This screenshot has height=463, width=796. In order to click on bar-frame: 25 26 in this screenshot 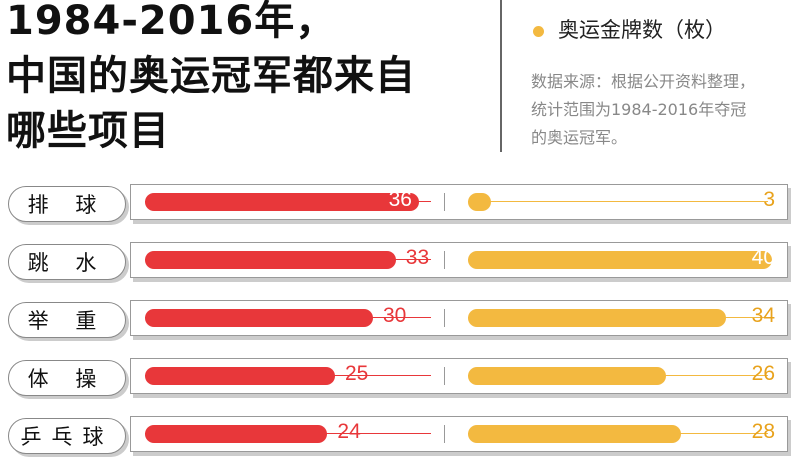, I will do `click(459, 376)`.